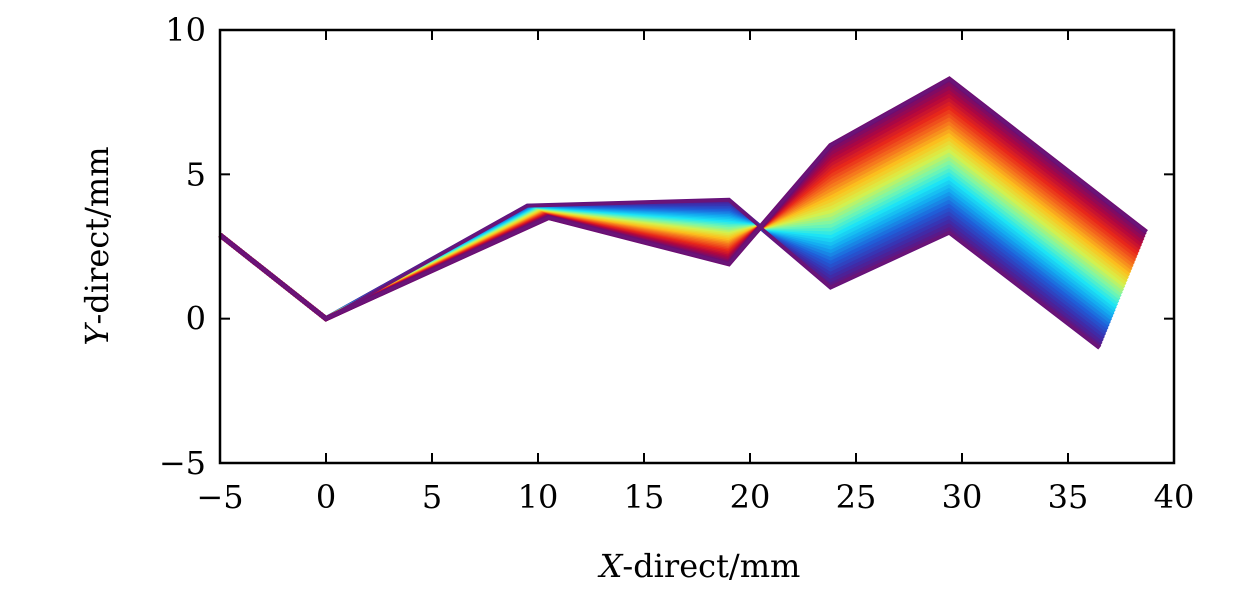  I want to click on y-tick-label: 0, so click(196, 319).